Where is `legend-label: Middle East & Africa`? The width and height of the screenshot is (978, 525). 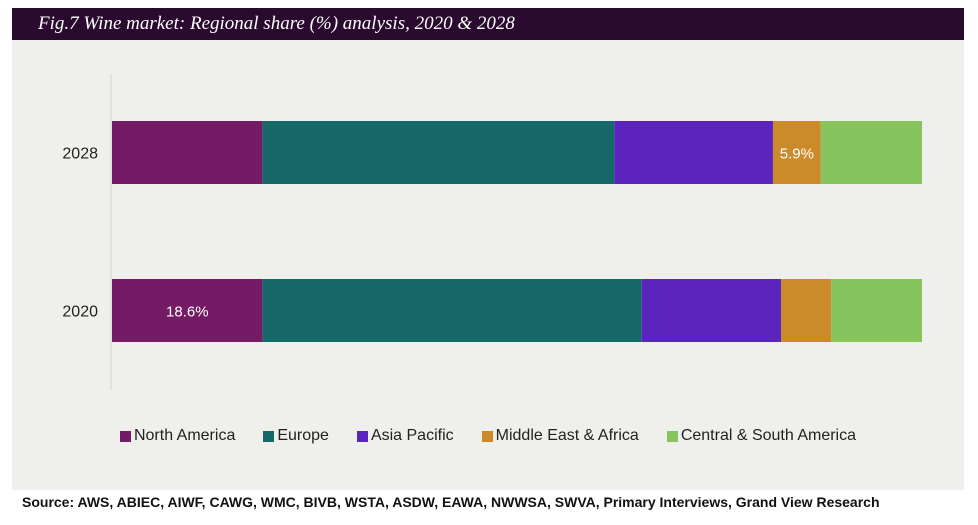 legend-label: Middle East & Africa is located at coordinates (567, 435).